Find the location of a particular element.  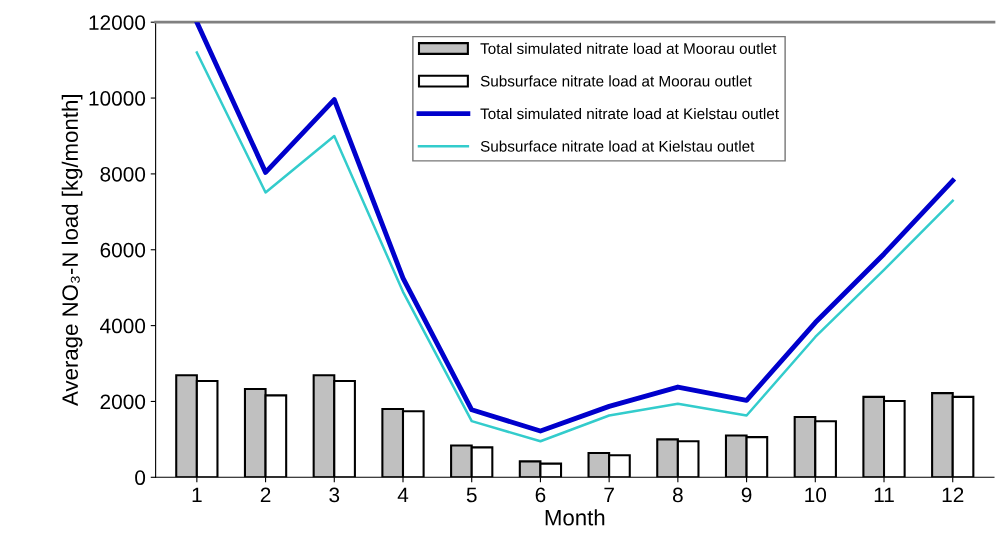

y-tick-label: 10000 is located at coordinates (117, 98).